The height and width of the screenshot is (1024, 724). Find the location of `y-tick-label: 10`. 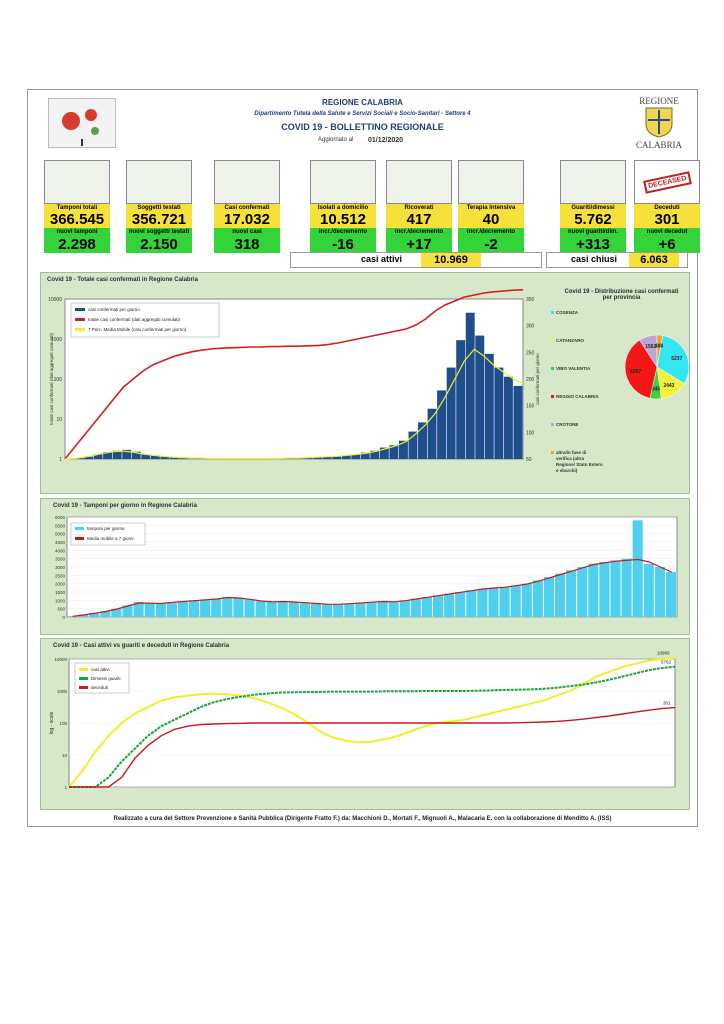

y-tick-label: 10 is located at coordinates (59, 420).